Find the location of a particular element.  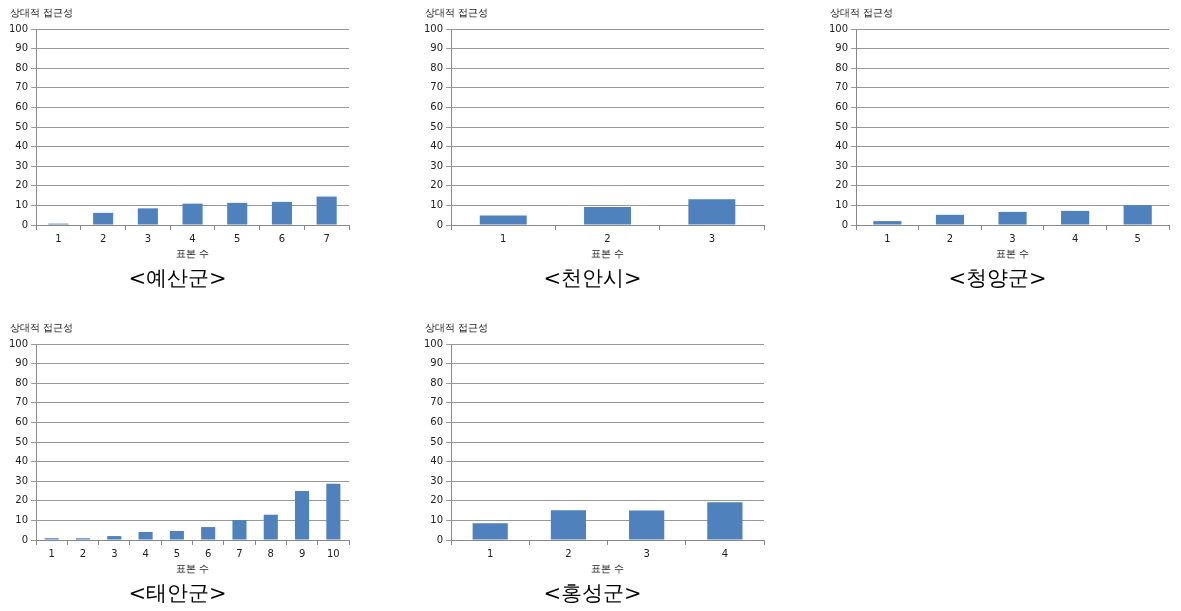

x-tick-label: 6 is located at coordinates (208, 553).